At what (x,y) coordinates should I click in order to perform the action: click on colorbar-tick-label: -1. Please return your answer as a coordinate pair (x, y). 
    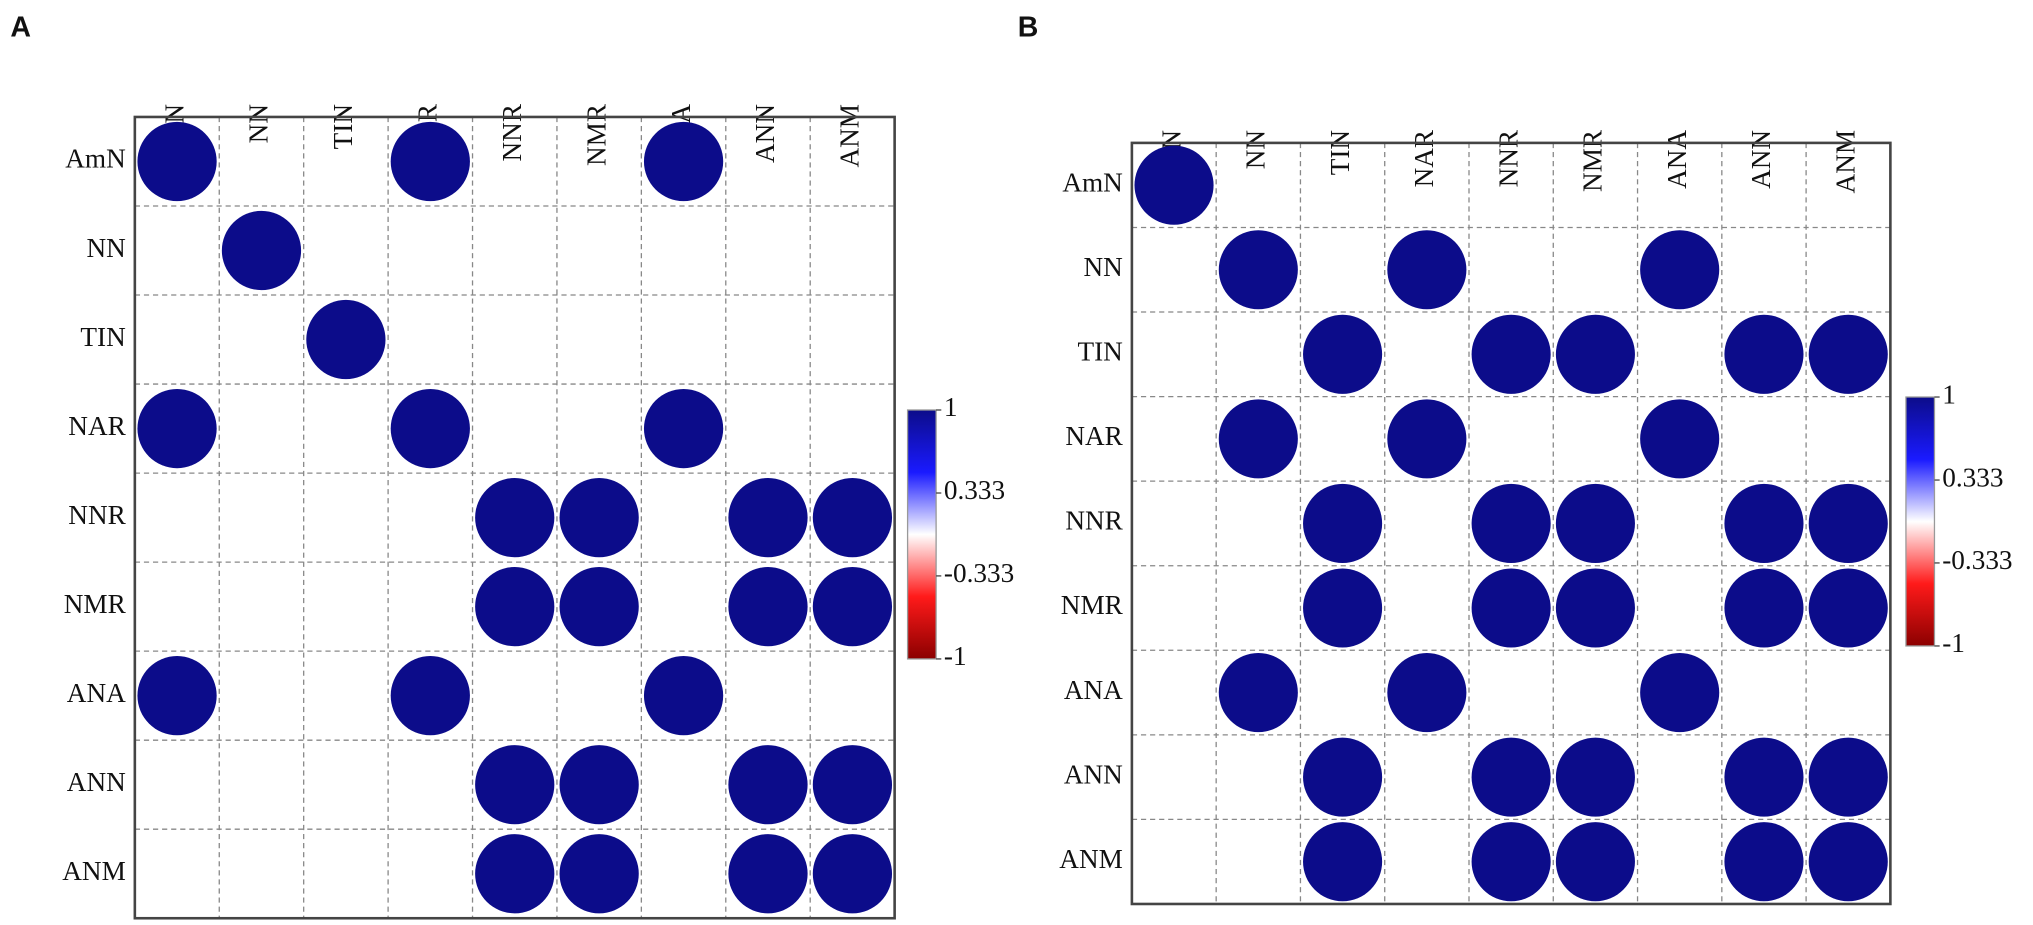
    Looking at the image, I should click on (1953, 643).